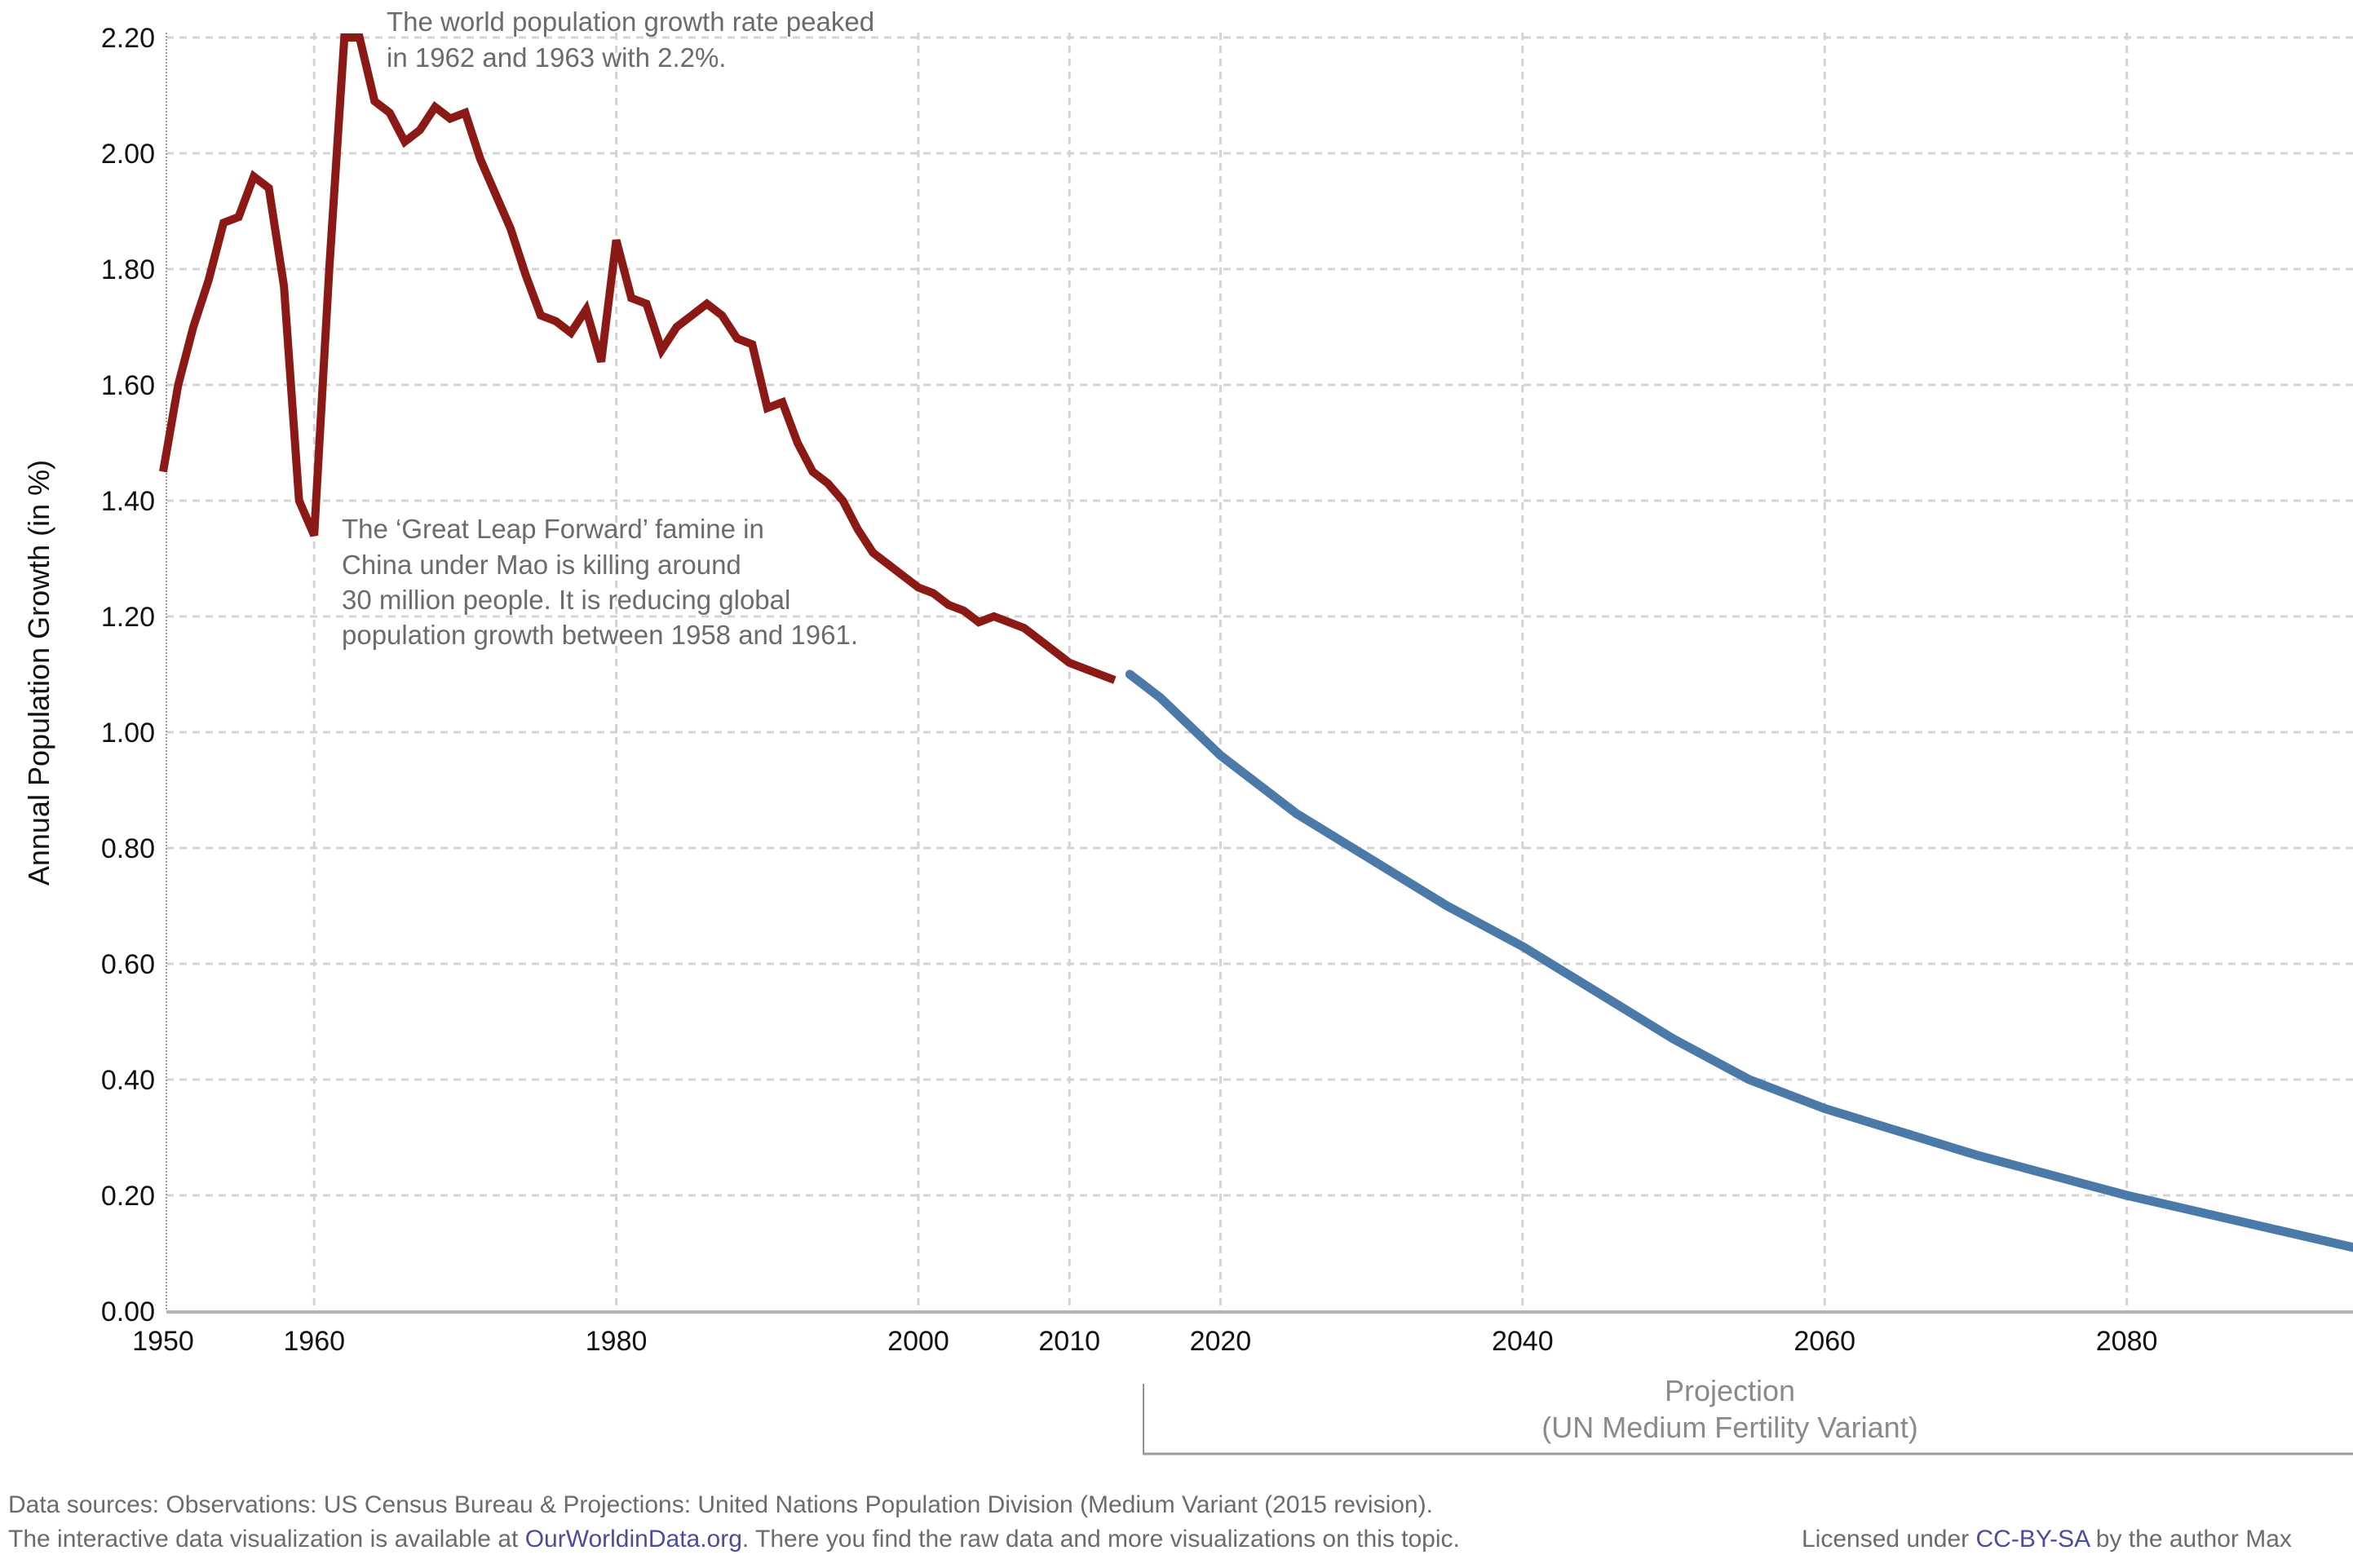  I want to click on x-tick-label: 1980, so click(617, 1341).